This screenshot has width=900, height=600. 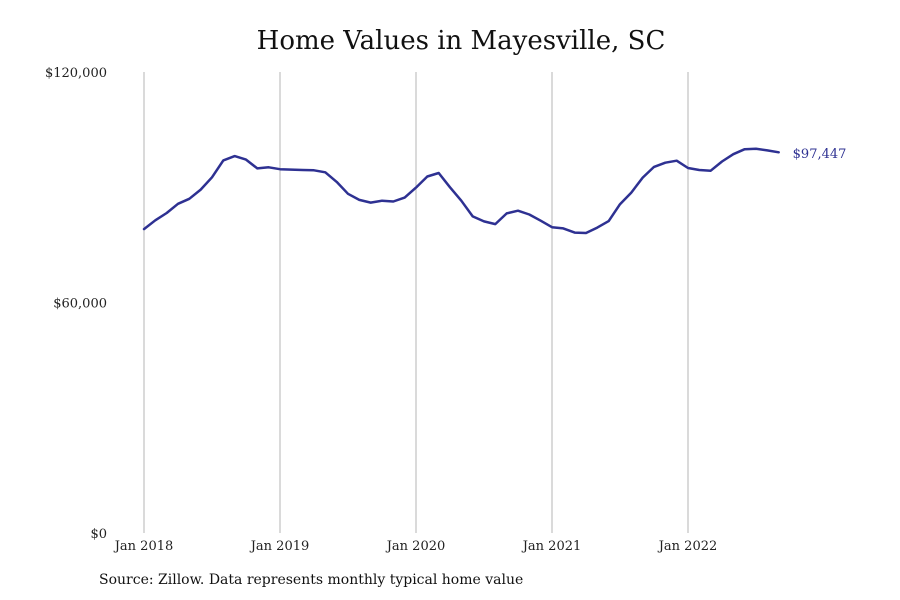 I want to click on y-tick-label: $0, so click(x=98, y=534).